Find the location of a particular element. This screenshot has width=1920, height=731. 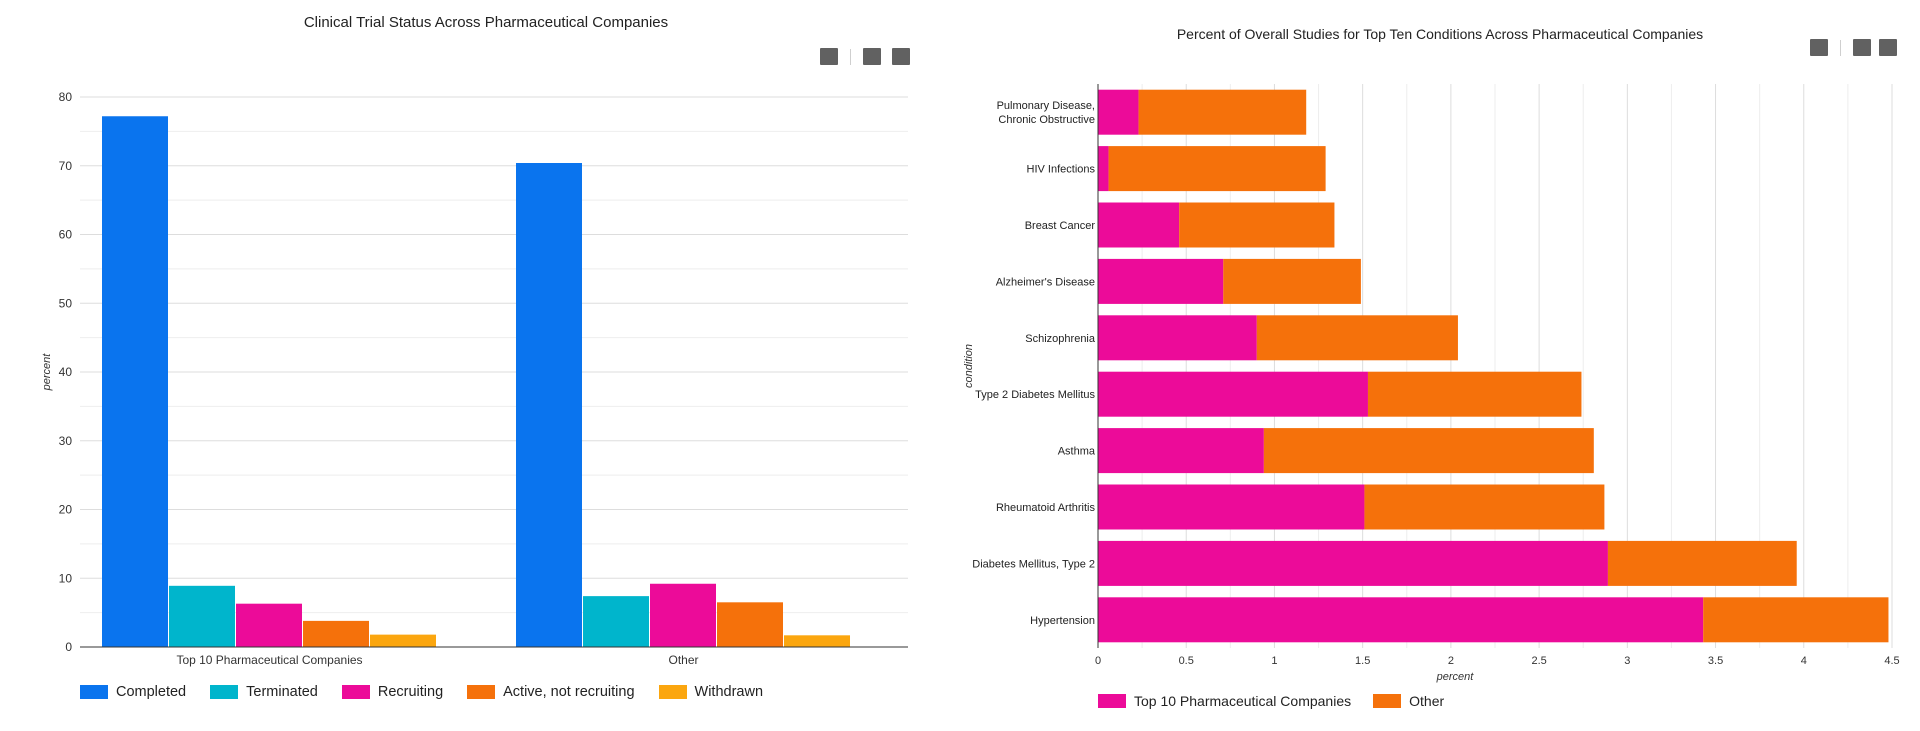

legend-item: Active, not recruiting is located at coordinates (551, 692).